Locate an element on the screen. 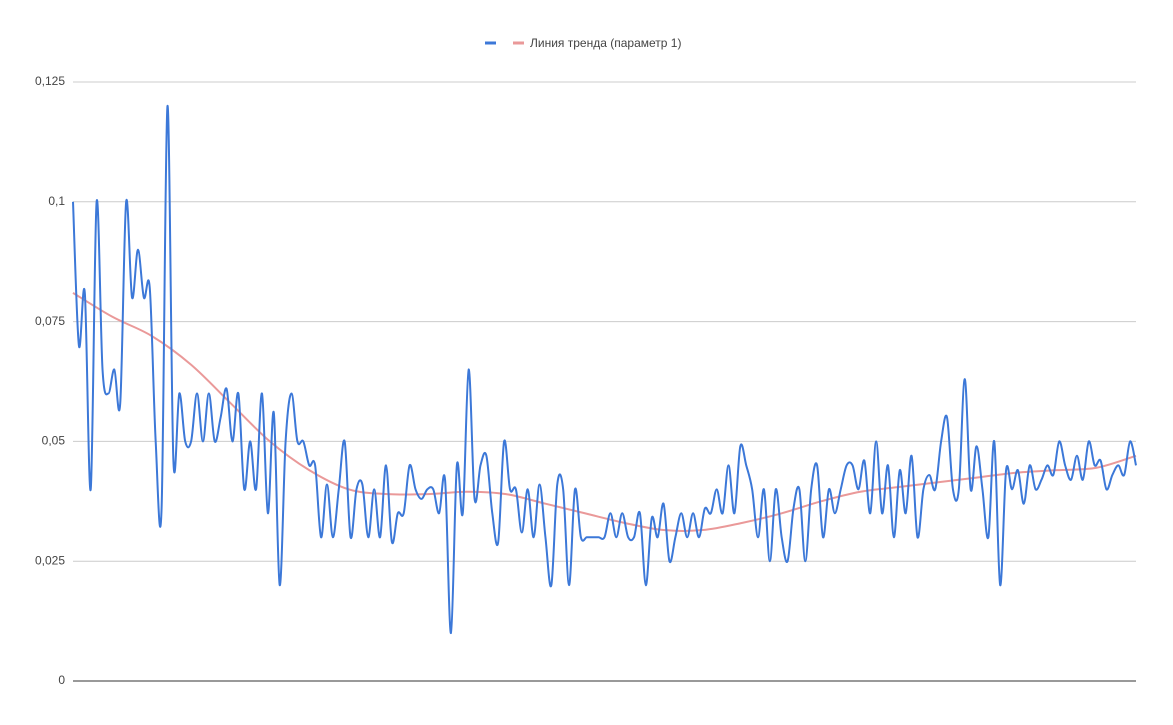 The width and height of the screenshot is (1173, 725). y-tick-label: 0 is located at coordinates (61, 680).